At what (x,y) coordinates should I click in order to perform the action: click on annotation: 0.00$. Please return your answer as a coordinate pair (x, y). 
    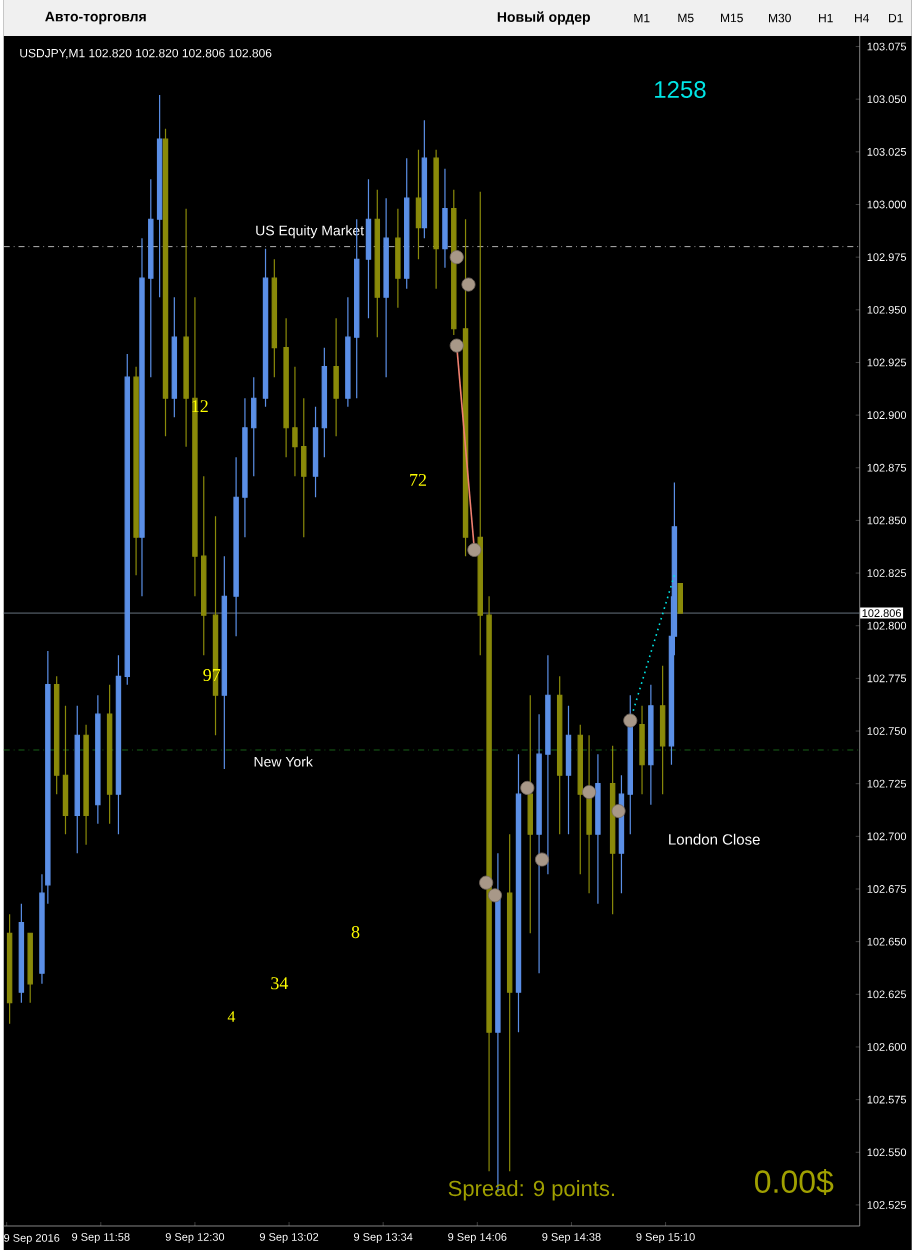
    Looking at the image, I should click on (794, 1182).